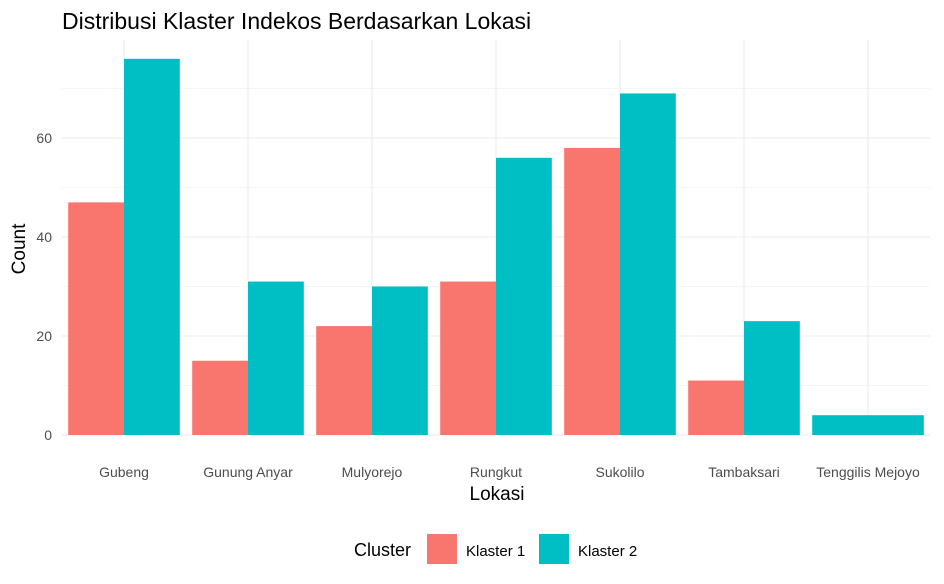 Image resolution: width=944 pixels, height=584 pixels. Describe the element at coordinates (524, 296) in the screenshot. I see `bar-klaster-2-rungkut` at that location.